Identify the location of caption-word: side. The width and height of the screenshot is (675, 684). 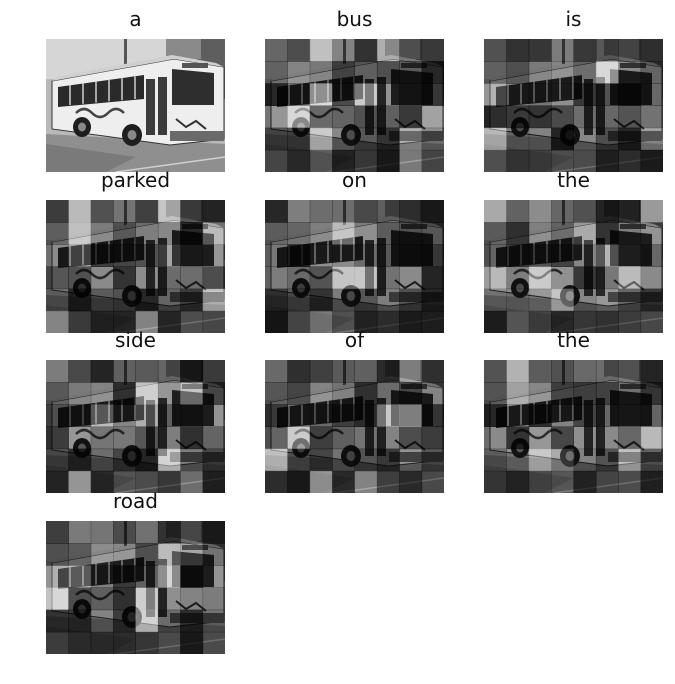
(135, 340).